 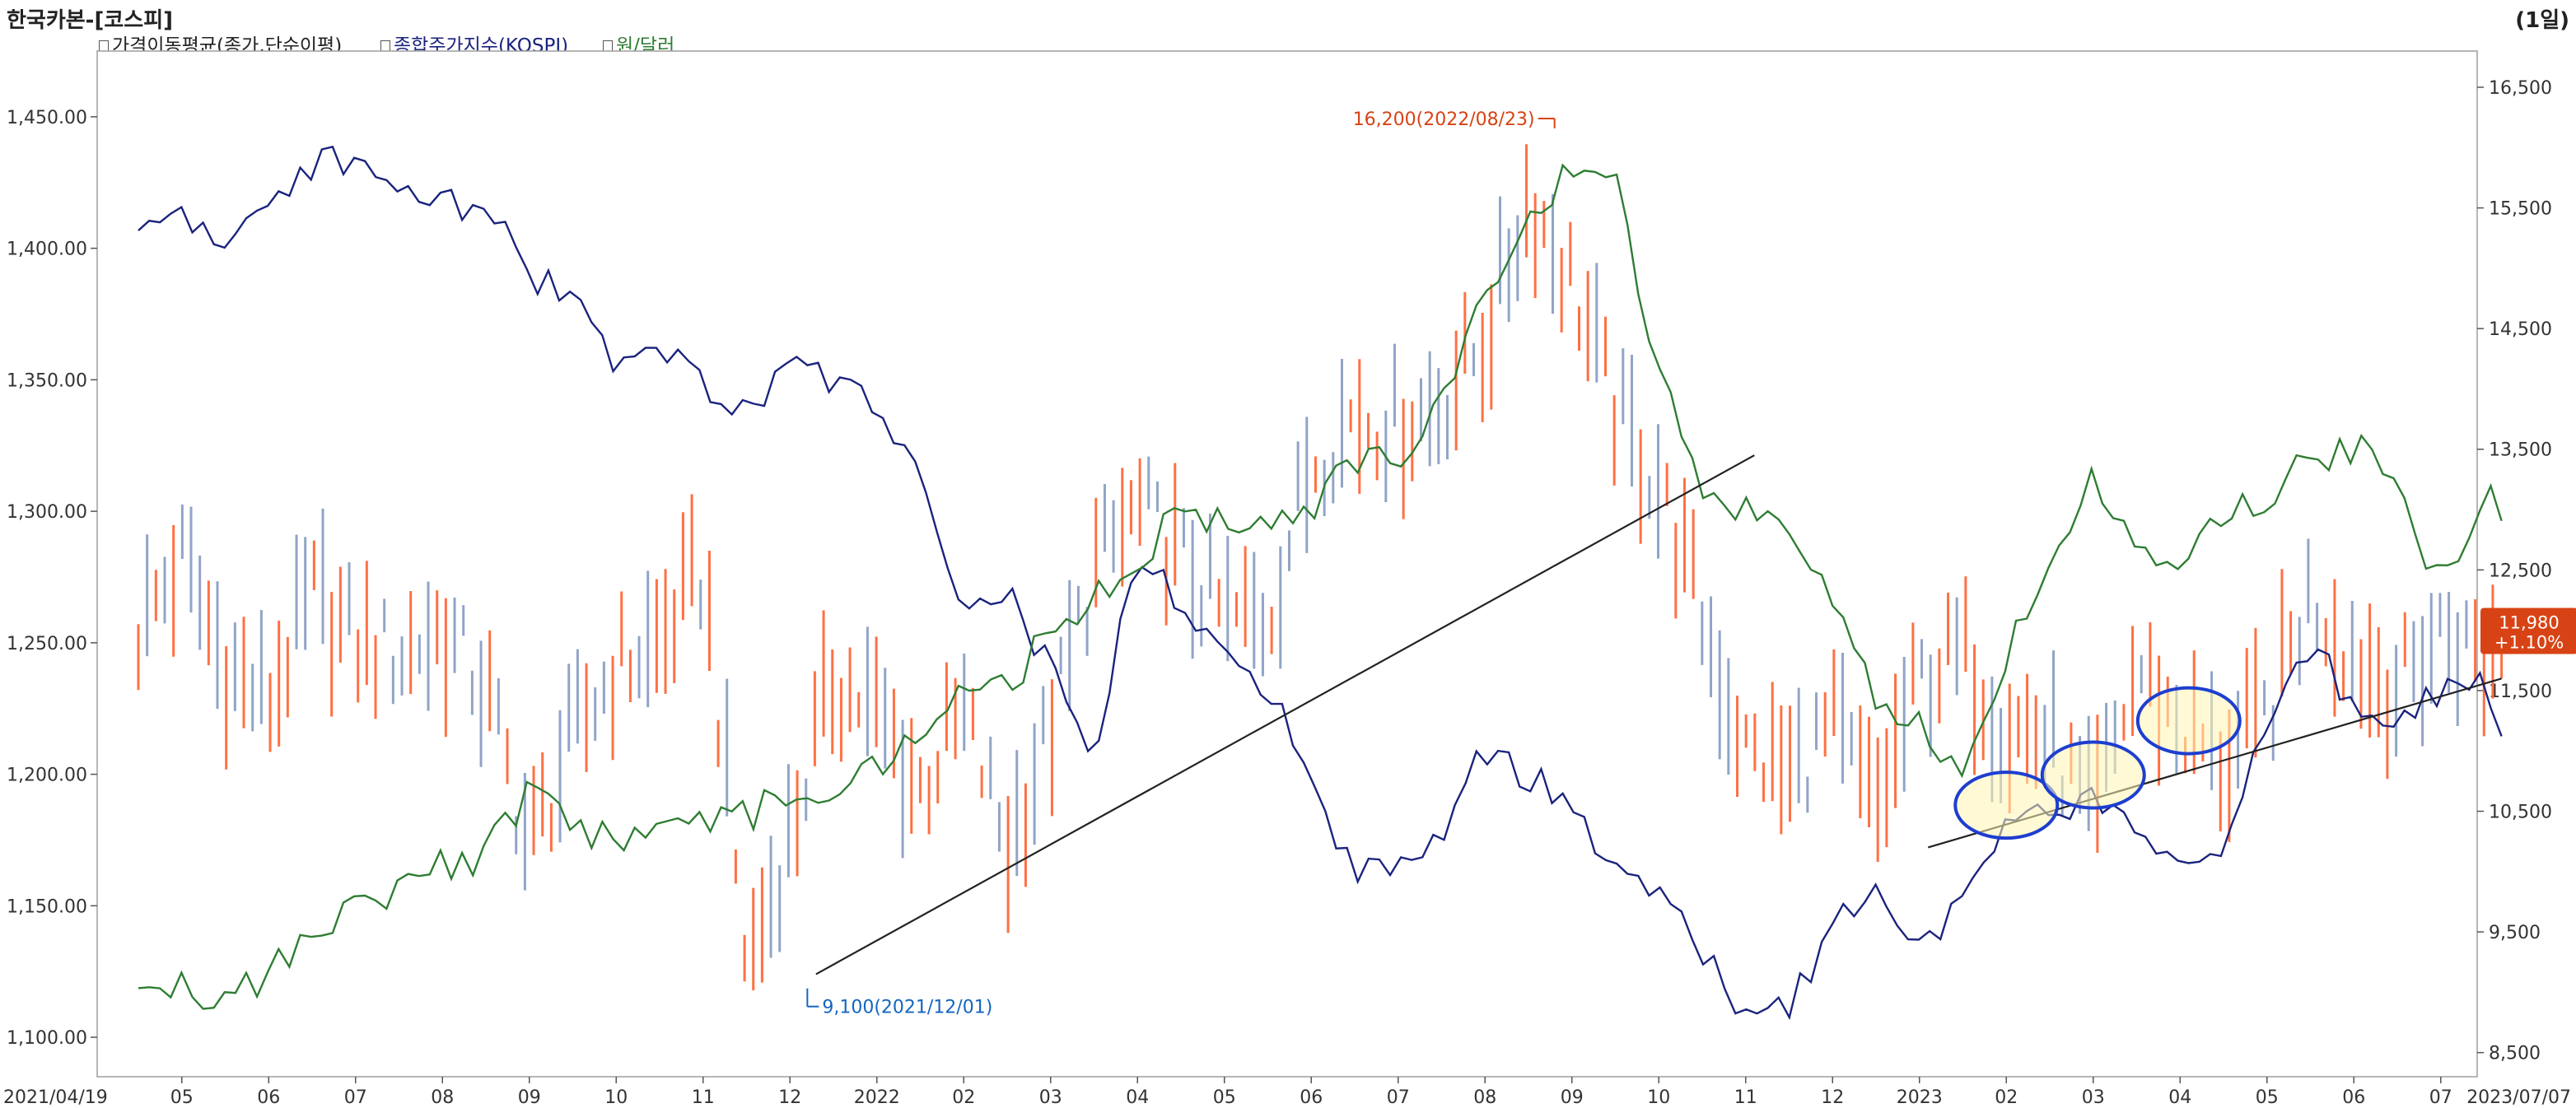 I want to click on x-axis-label: 2022, so click(x=877, y=1097).